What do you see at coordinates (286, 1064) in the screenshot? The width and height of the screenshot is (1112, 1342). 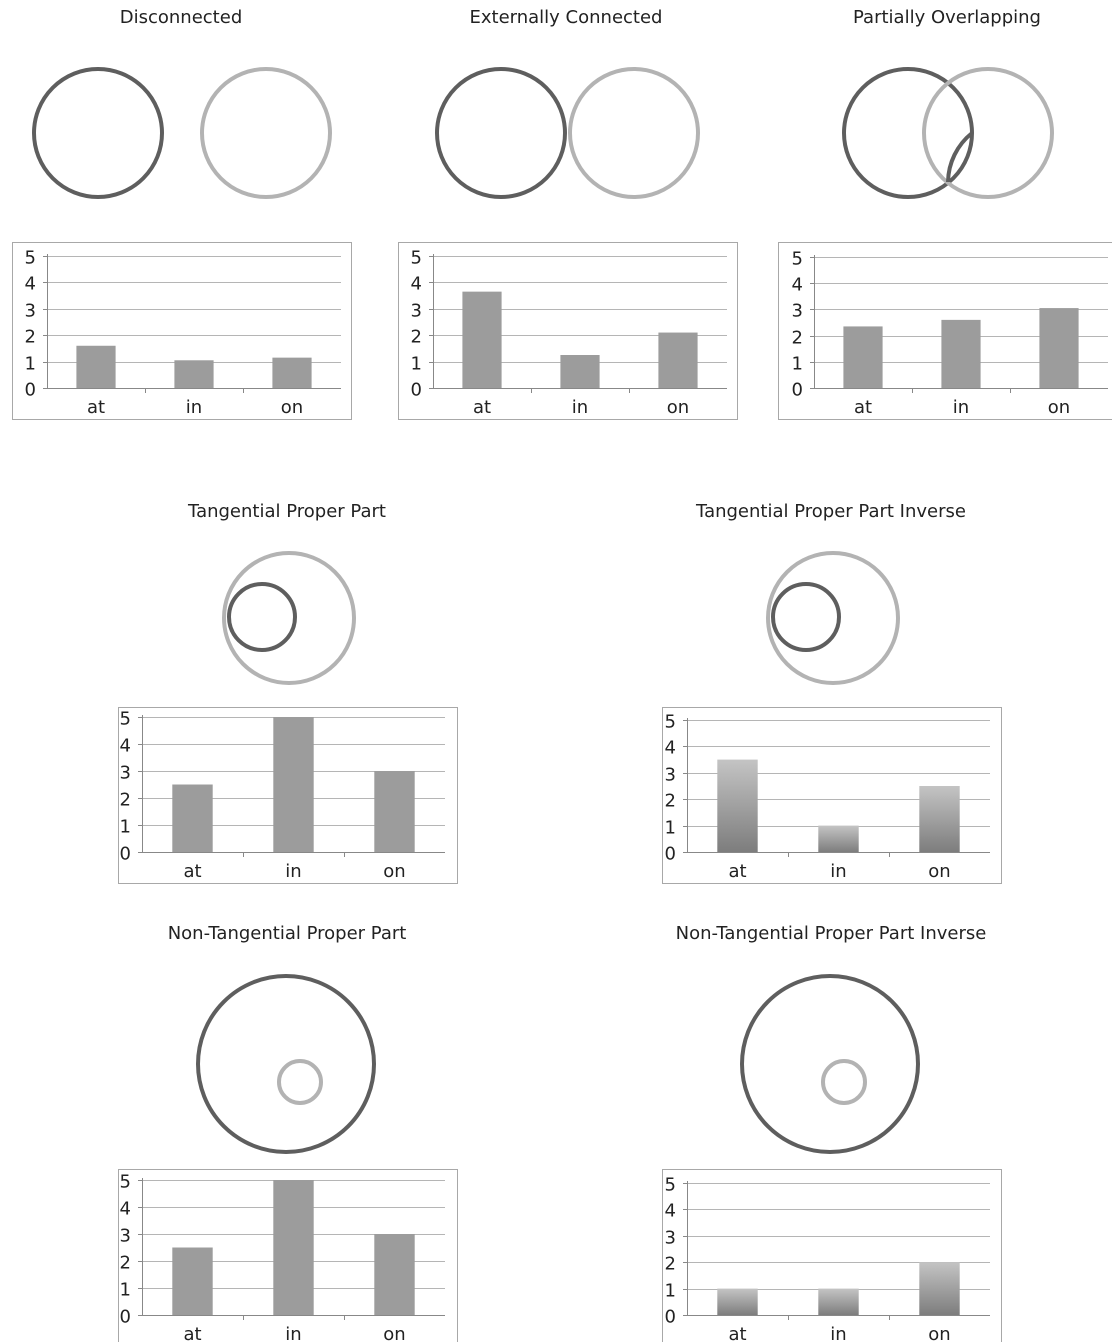 I see `relation-diagram-ntpp` at bounding box center [286, 1064].